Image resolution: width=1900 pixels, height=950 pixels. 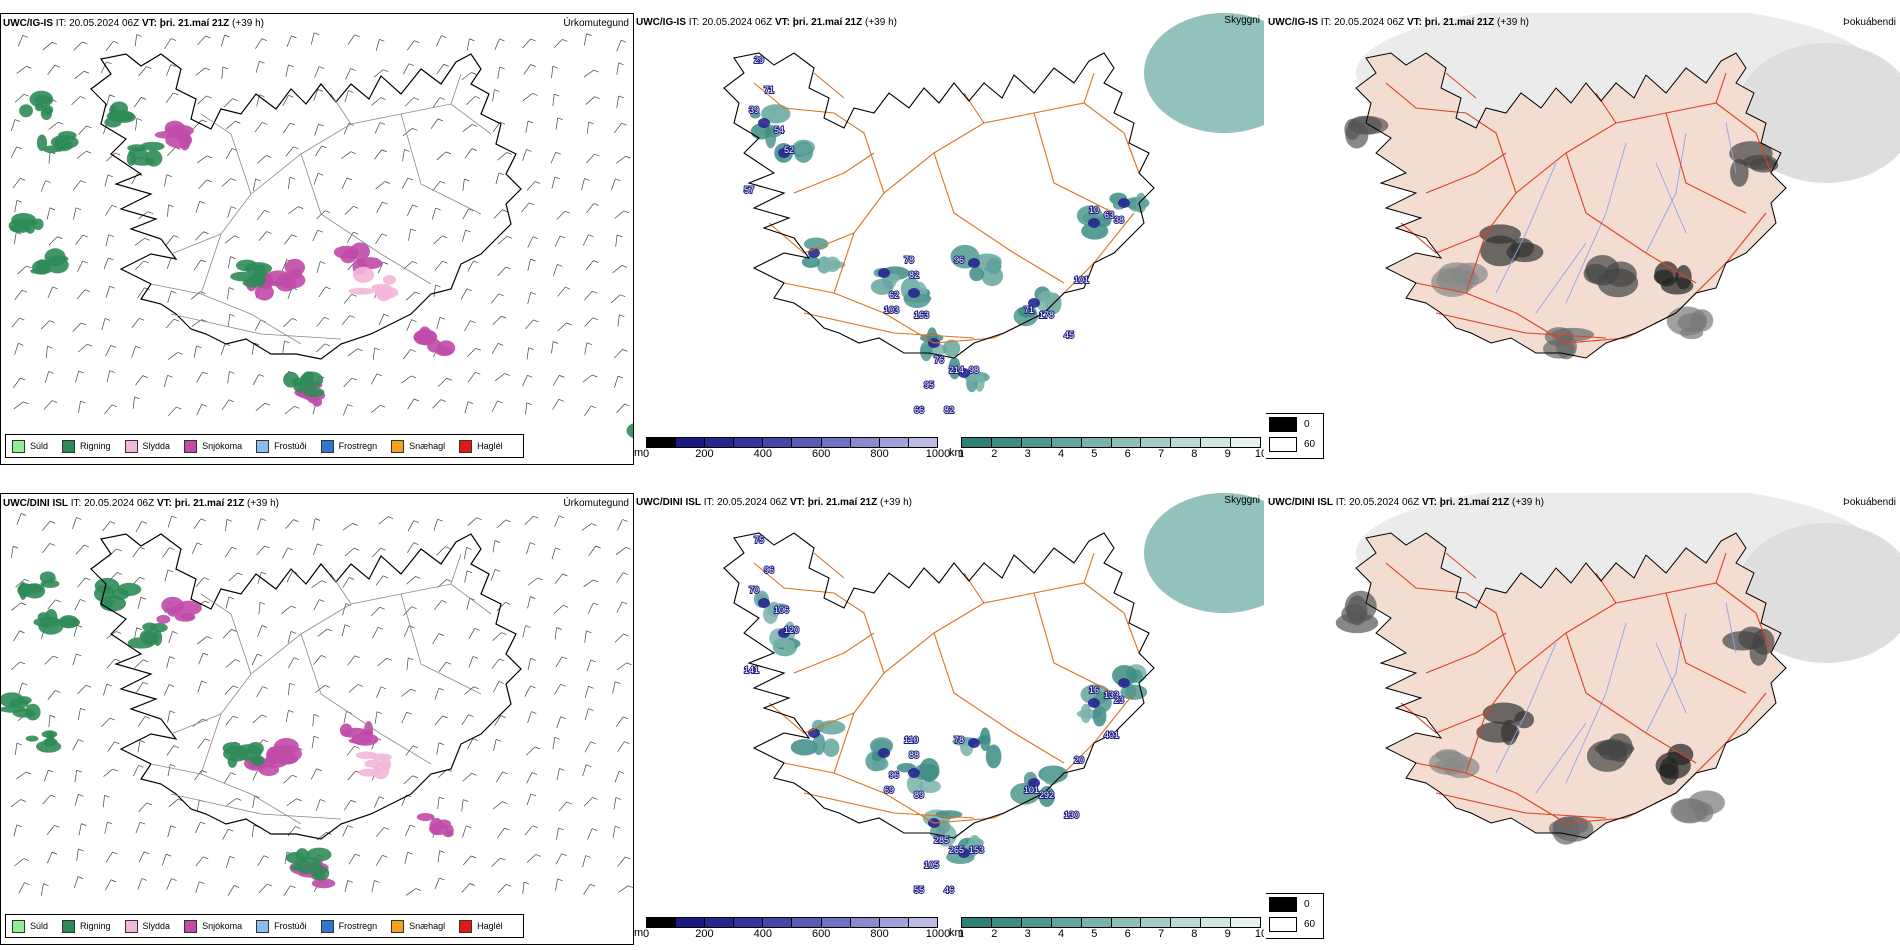 I want to click on legend-label: Slydda, so click(x=156, y=446).